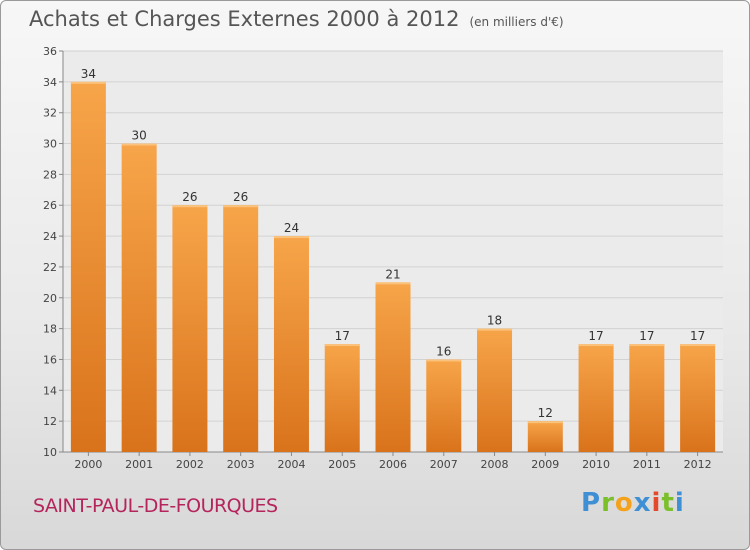 This screenshot has height=550, width=750. I want to click on bar-2005, so click(342, 398).